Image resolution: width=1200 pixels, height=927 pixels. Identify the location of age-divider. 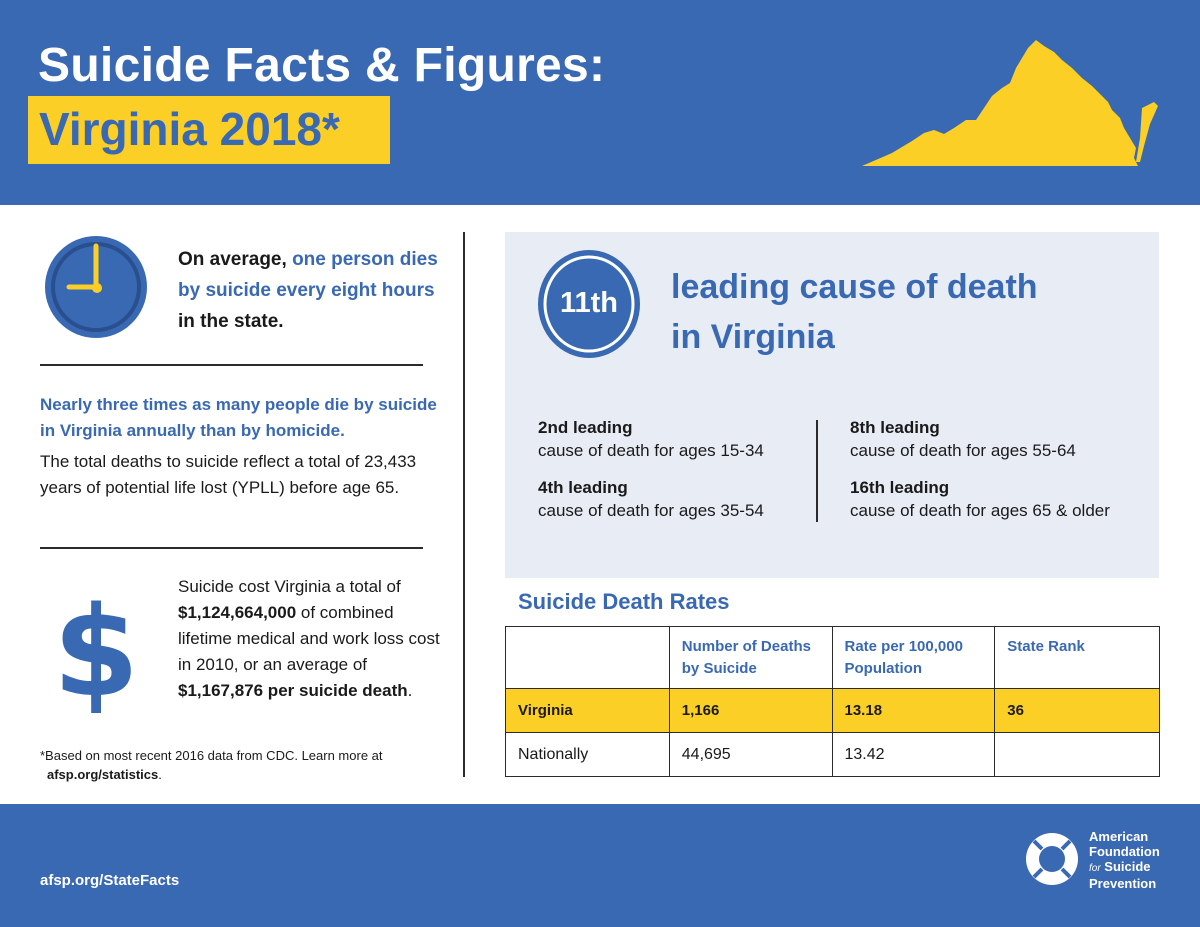
(817, 471).